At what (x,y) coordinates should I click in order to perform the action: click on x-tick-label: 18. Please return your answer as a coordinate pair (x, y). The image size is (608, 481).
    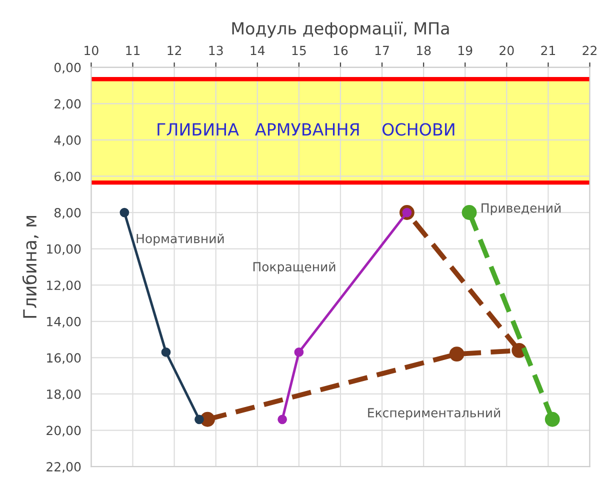
    Looking at the image, I should click on (423, 51).